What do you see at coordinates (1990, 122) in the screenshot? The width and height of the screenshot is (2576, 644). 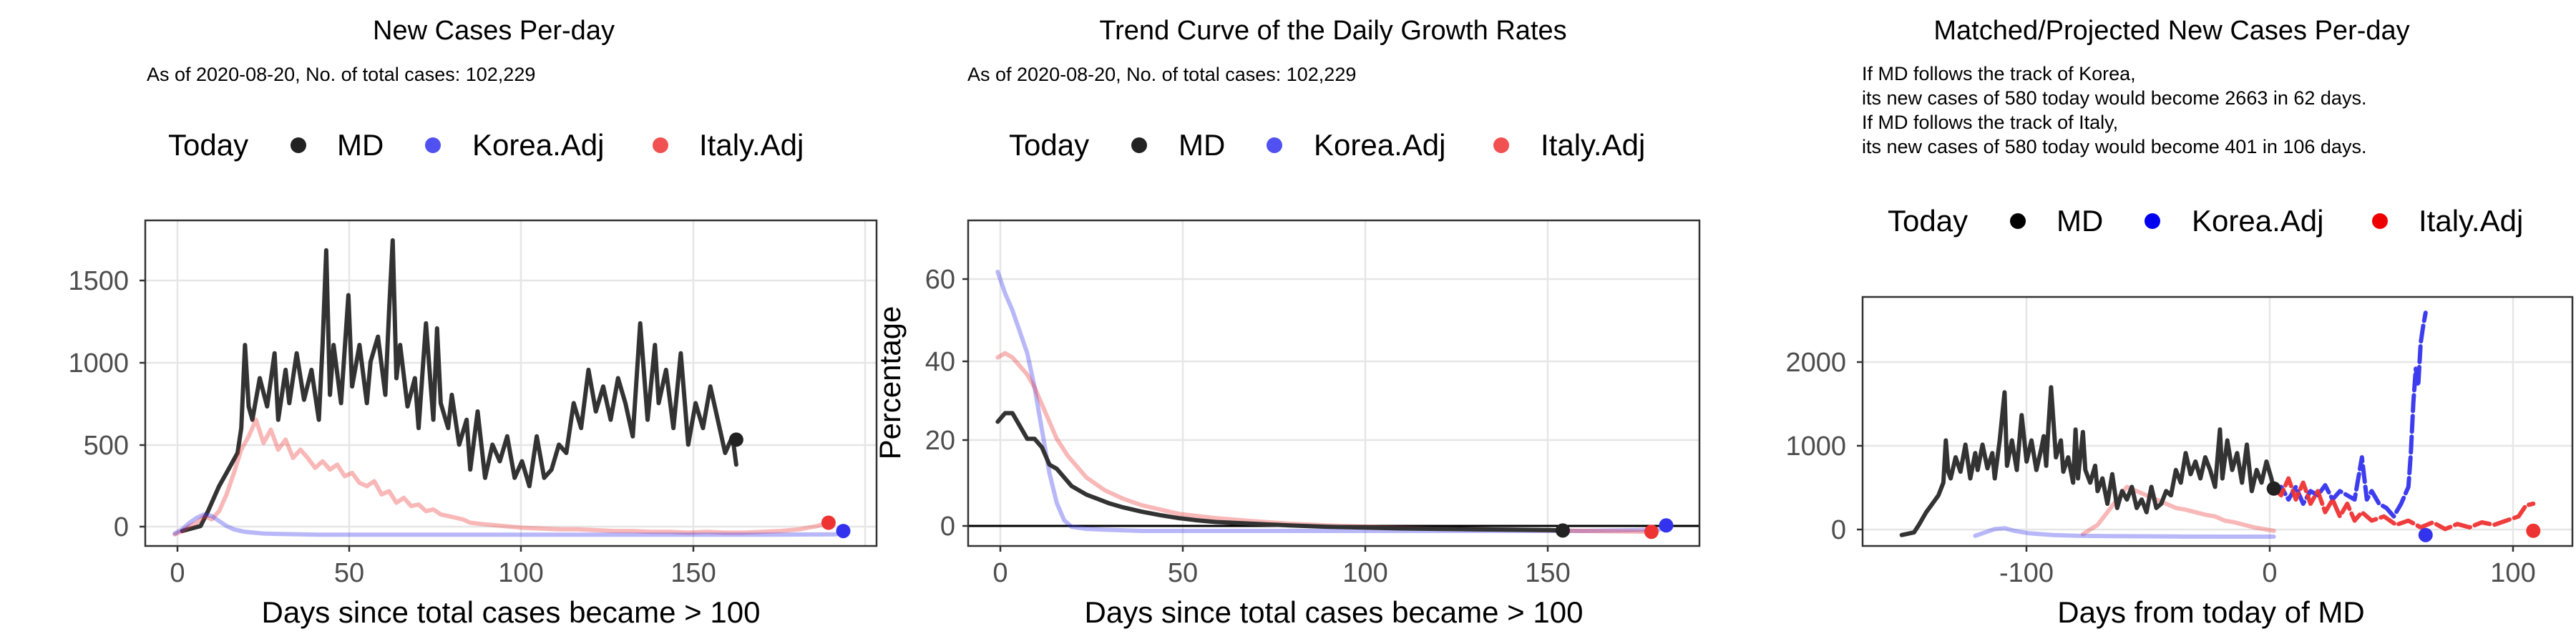 I see `projection-note-line: If MD follows the track of Italy,` at bounding box center [1990, 122].